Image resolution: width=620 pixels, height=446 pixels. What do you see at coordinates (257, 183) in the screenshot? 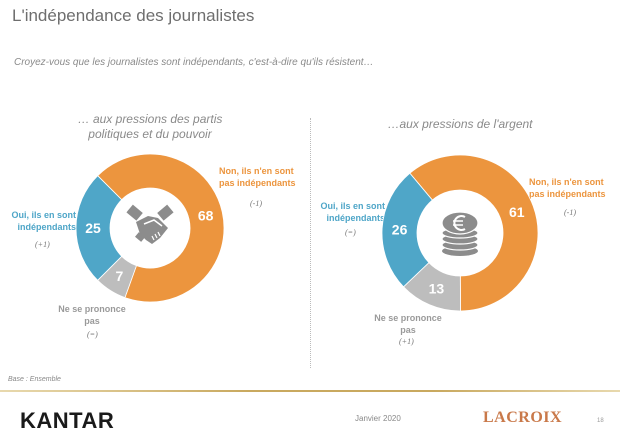
I see `label-non-left-line2: pas indépendants` at bounding box center [257, 183].